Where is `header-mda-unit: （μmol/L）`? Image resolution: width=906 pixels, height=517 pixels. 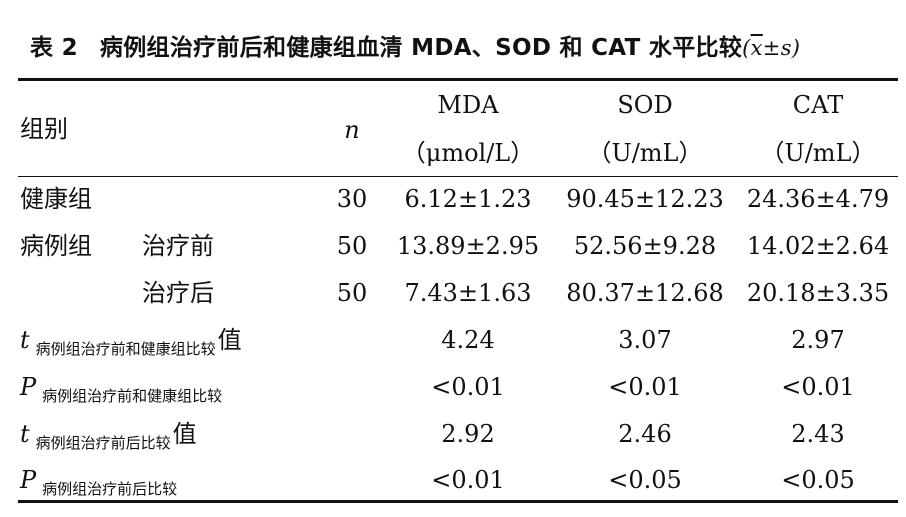 header-mda-unit: （μmol/L） is located at coordinates (468, 153).